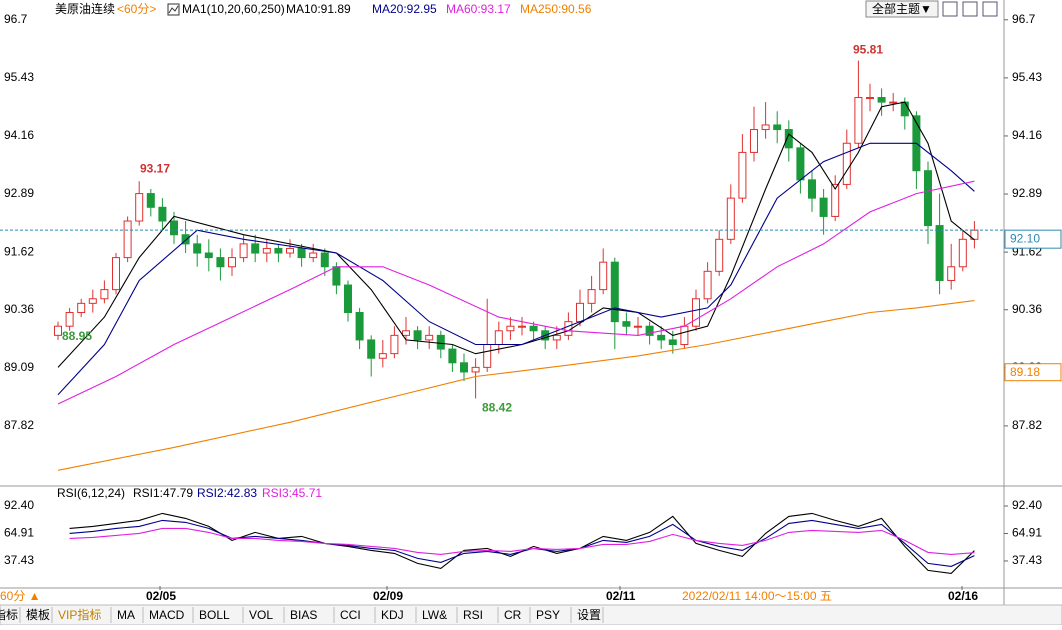 The image size is (1062, 630). Describe the element at coordinates (868, 50) in the screenshot. I see `extreme-label: 95.81` at that location.